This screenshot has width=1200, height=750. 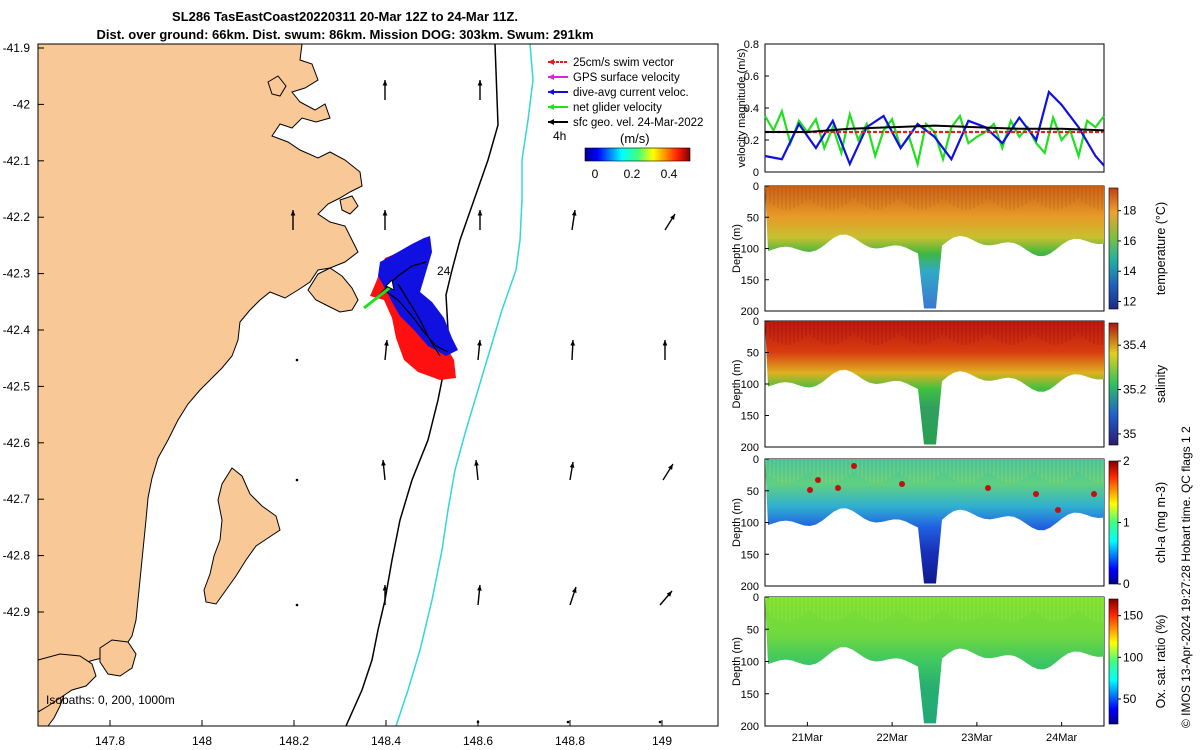 What do you see at coordinates (297, 480) in the screenshot?
I see `geo-arrow-dot` at bounding box center [297, 480].